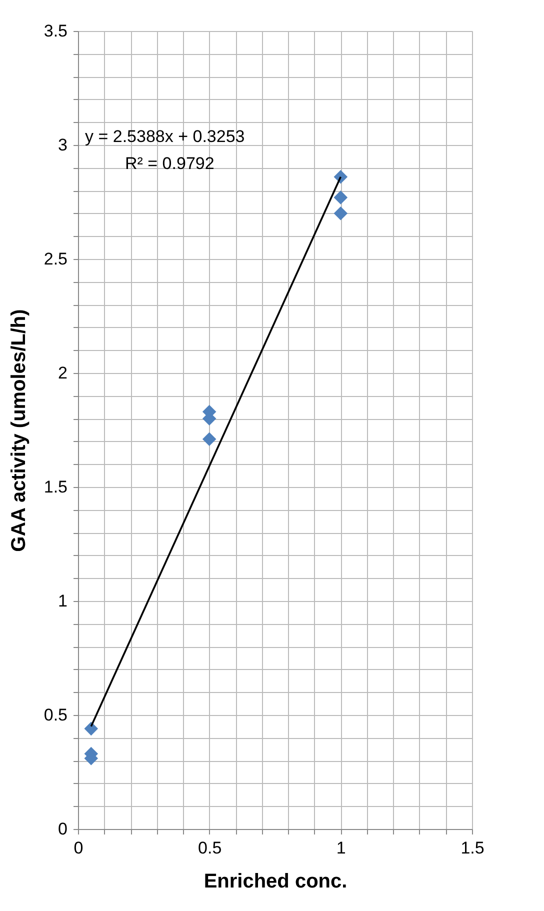 Image resolution: width=544 pixels, height=911 pixels. What do you see at coordinates (169, 163) in the screenshot?
I see `annotation: R² = 0.9792` at bounding box center [169, 163].